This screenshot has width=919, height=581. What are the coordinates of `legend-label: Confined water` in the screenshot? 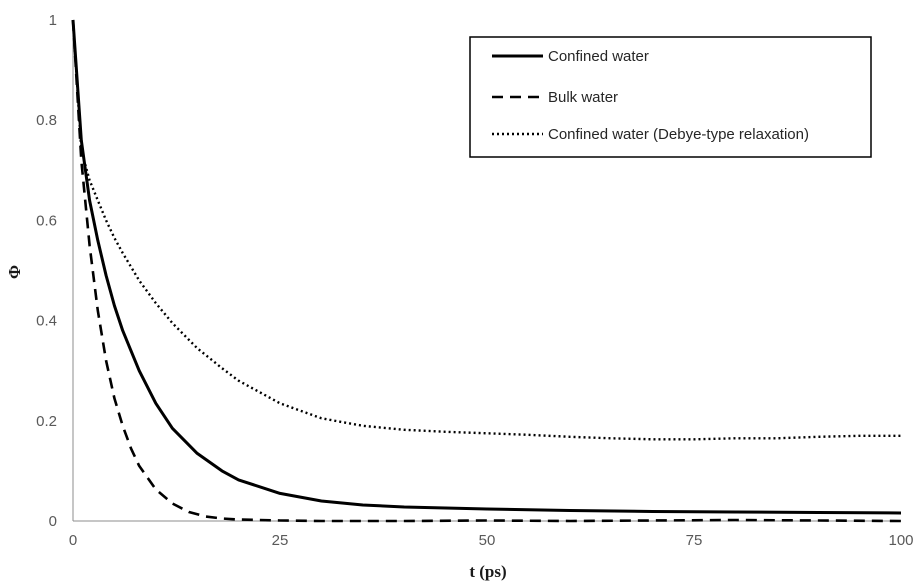 It's located at (598, 56).